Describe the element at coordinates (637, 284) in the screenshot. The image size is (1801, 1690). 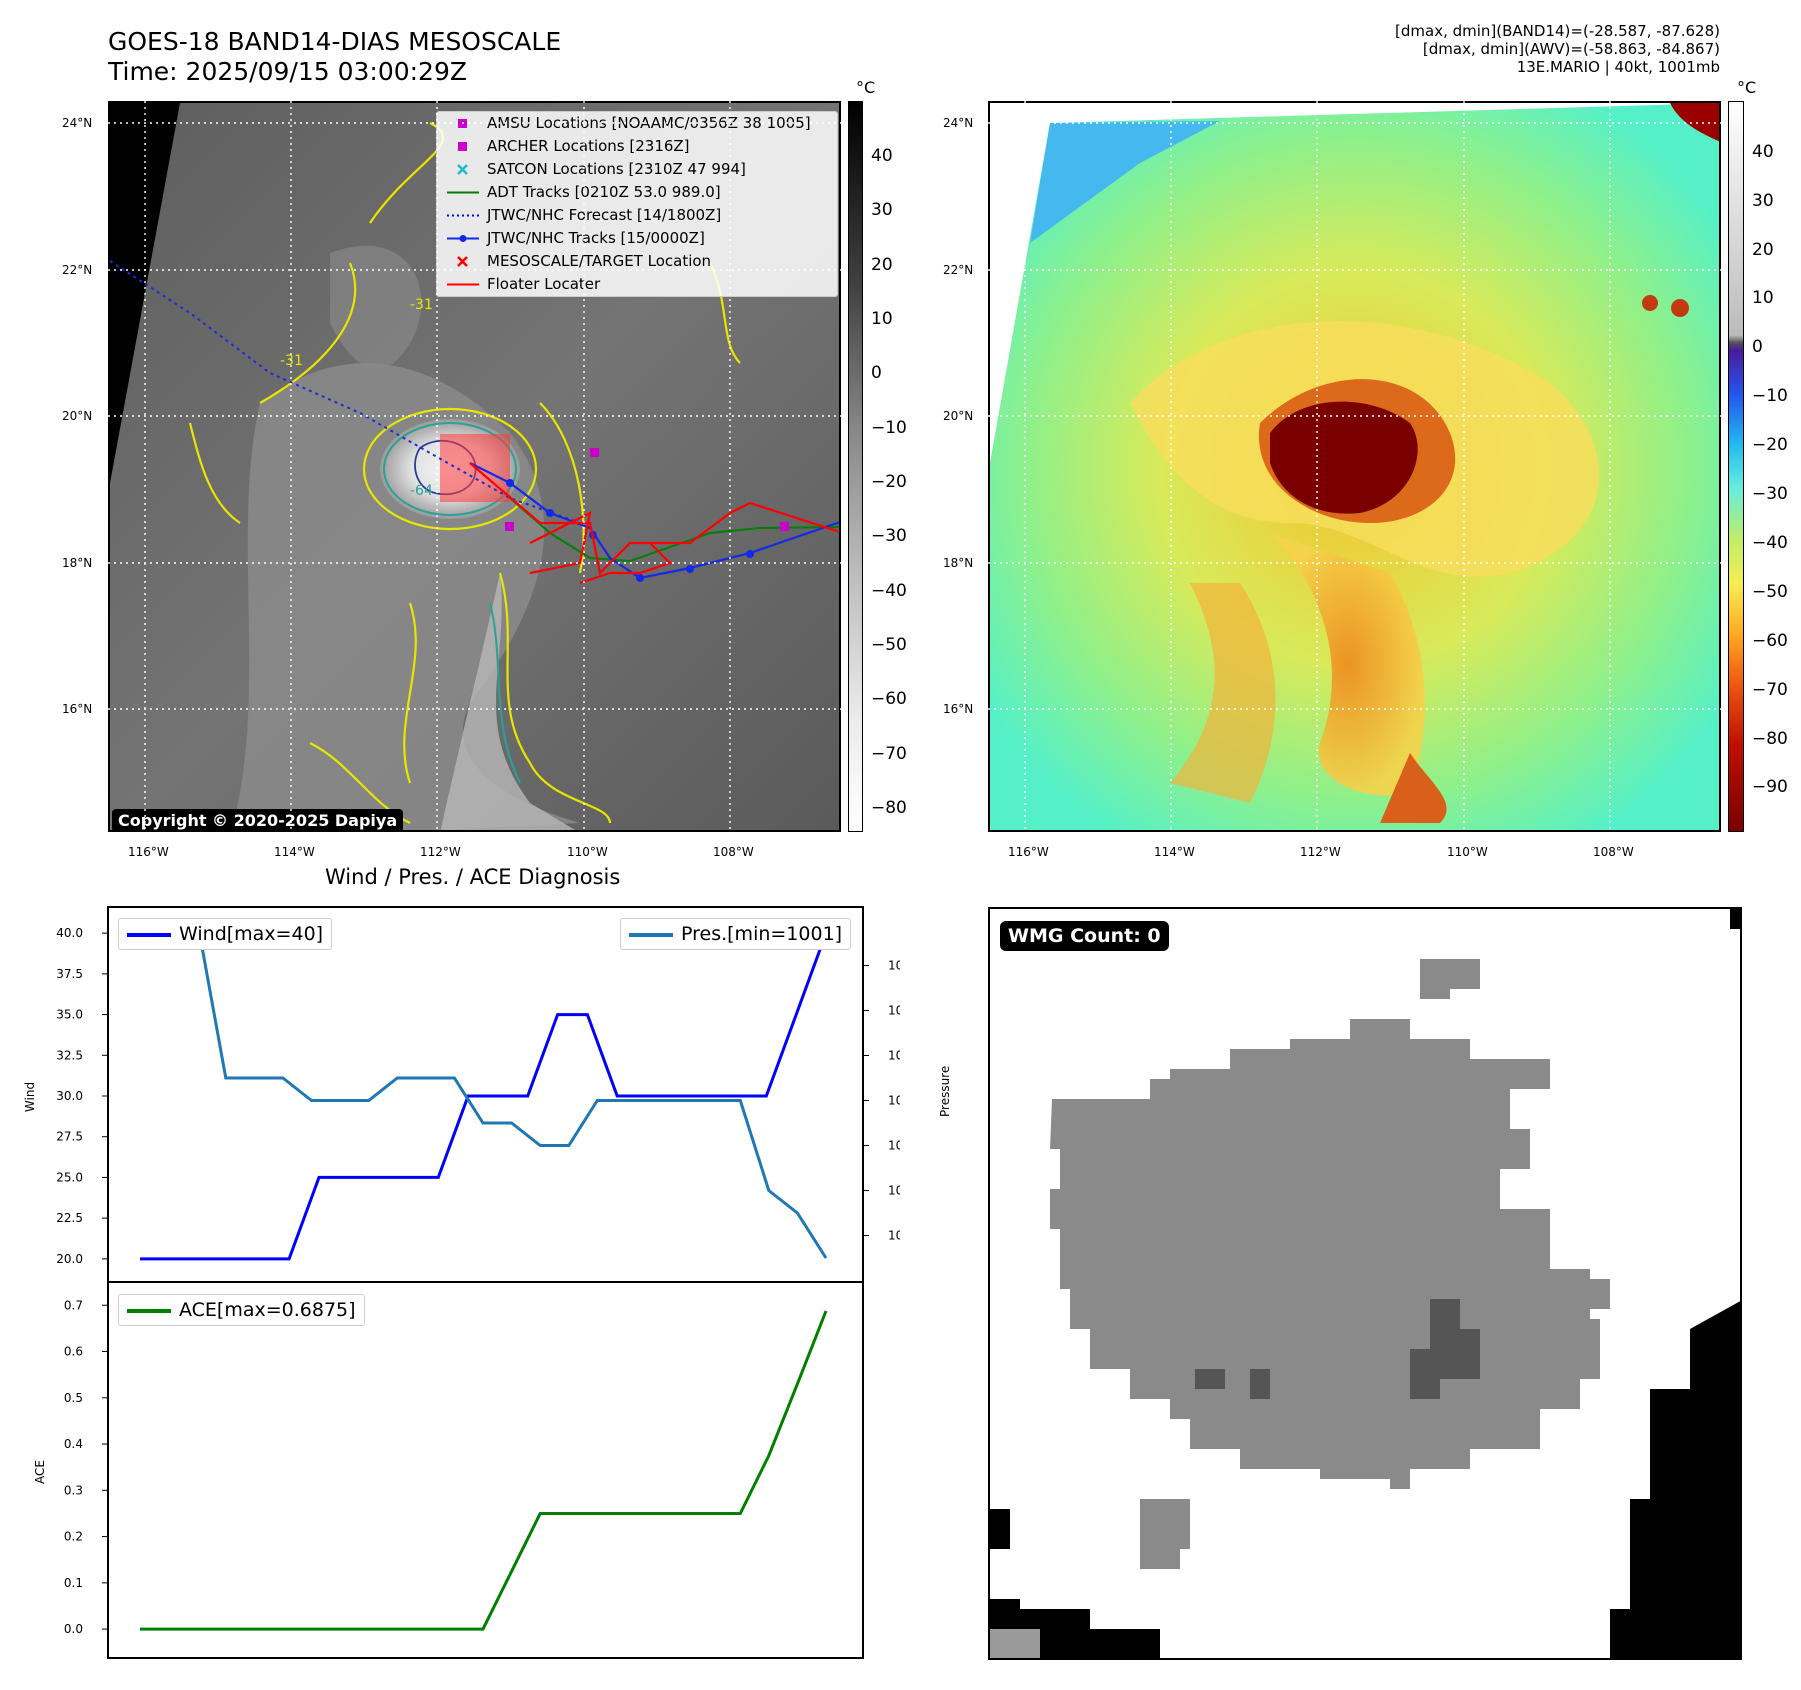
I see `legend-item-floater: Floater Locater` at that location.